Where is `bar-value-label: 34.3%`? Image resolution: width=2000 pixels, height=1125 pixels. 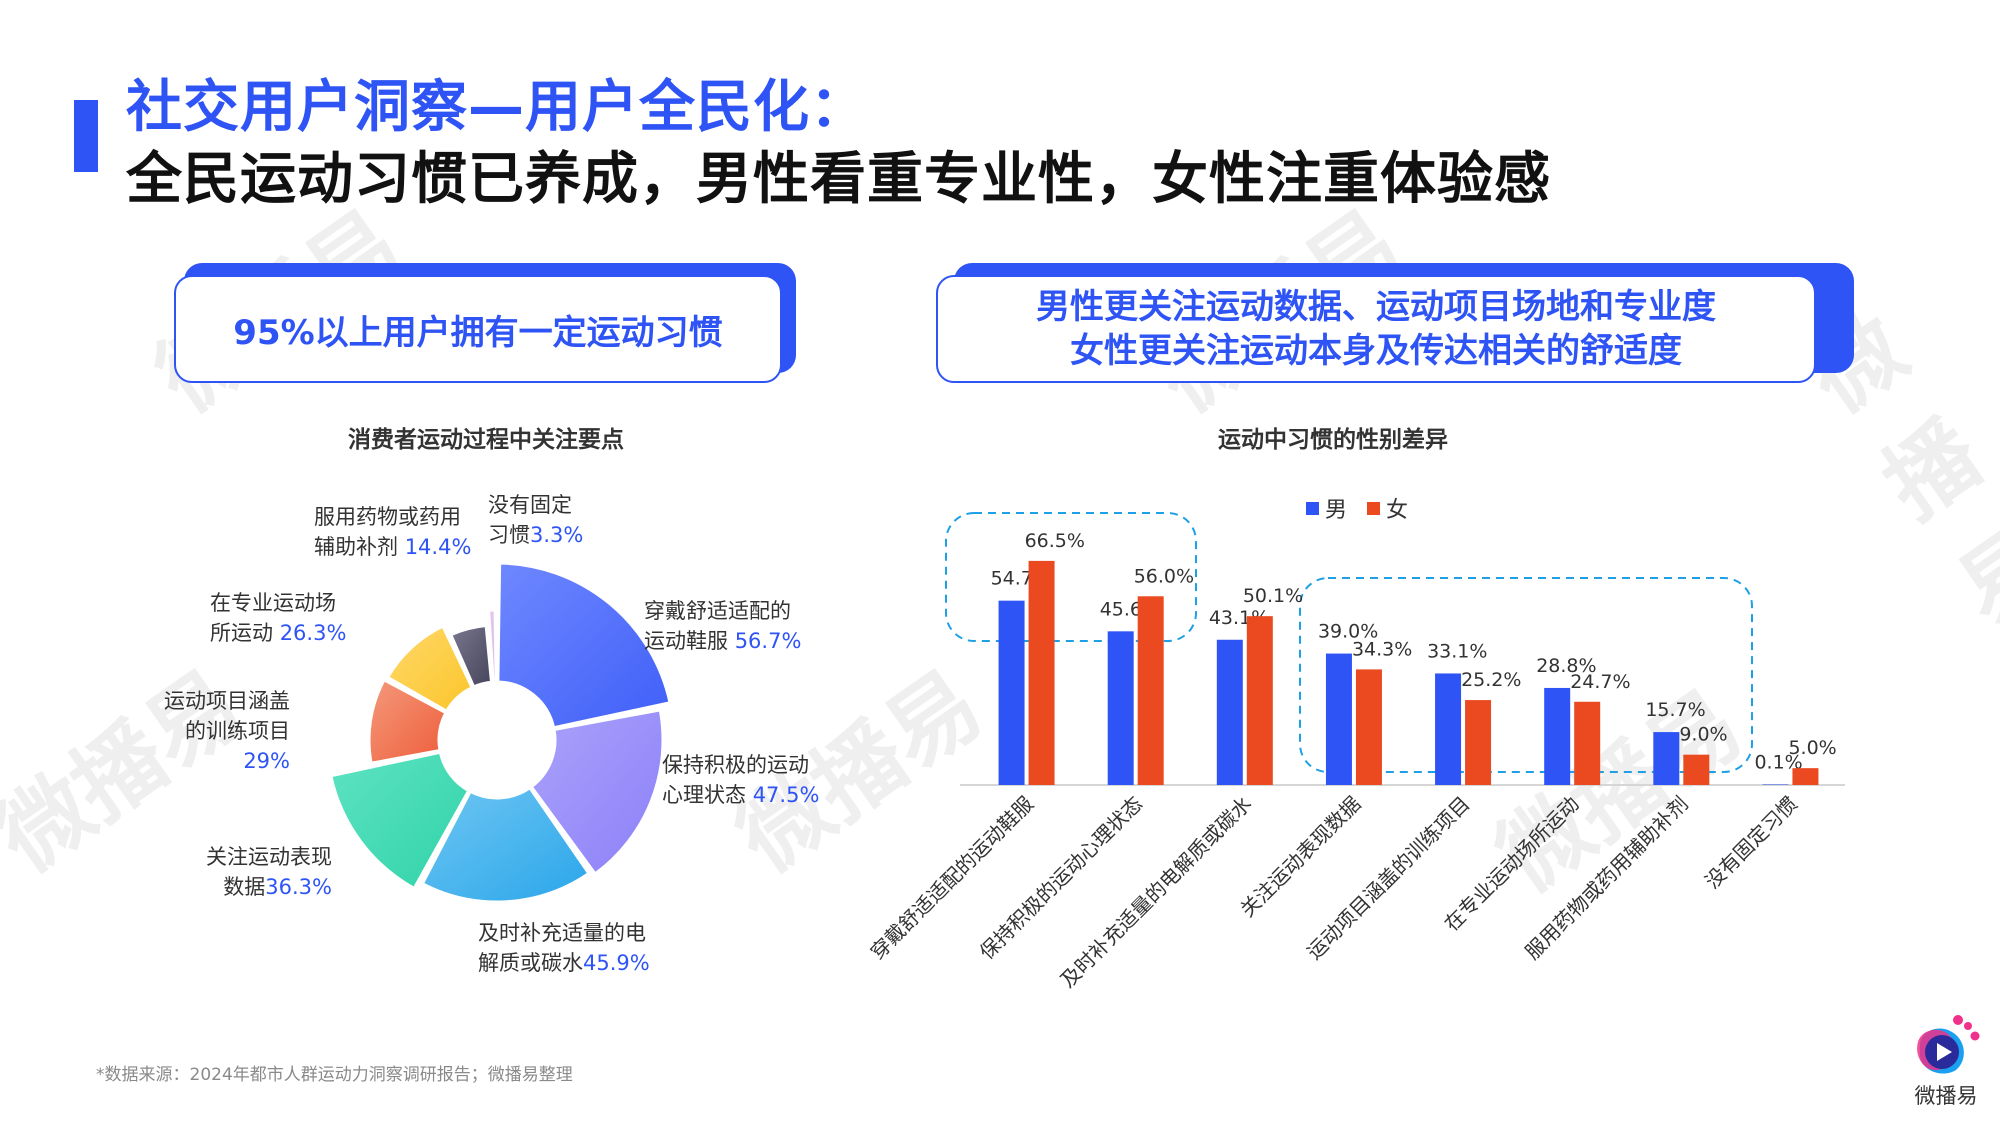
bar-value-label: 34.3% is located at coordinates (1382, 649).